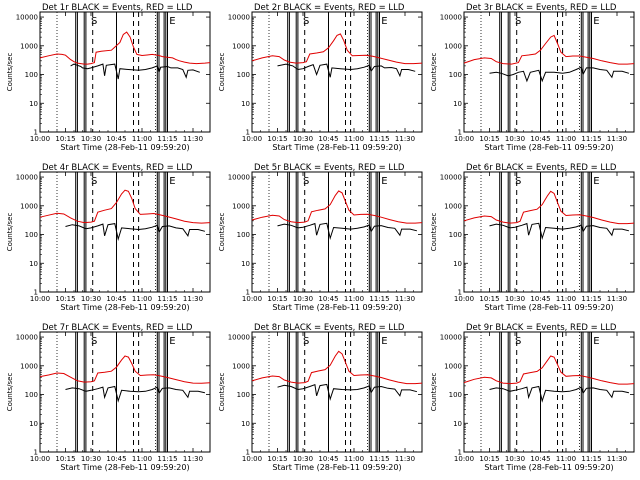  Describe the element at coordinates (541, 168) in the screenshot. I see `panel-title: Det 6r BLACK = Events, RED = LLD` at that location.